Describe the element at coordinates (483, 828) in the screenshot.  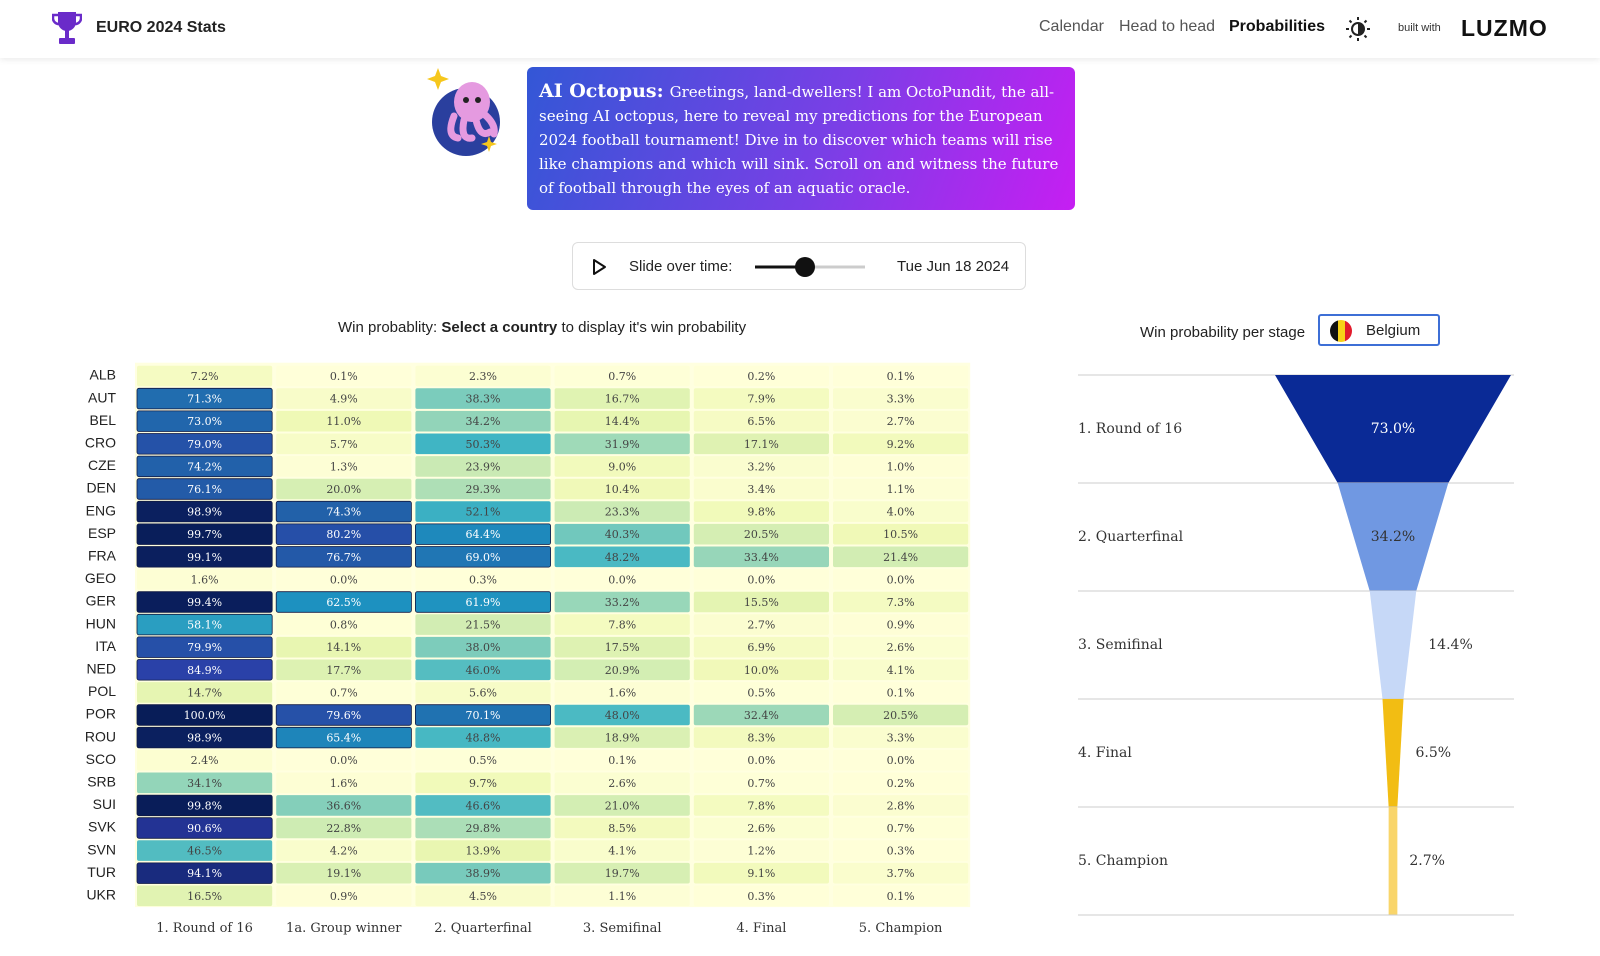
I see `cell-label: 29.8%` at that location.